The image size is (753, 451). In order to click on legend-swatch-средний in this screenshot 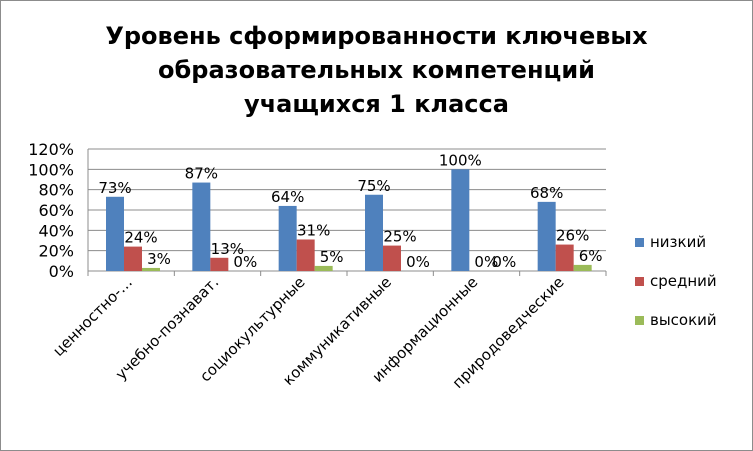, I will do `click(639, 281)`.